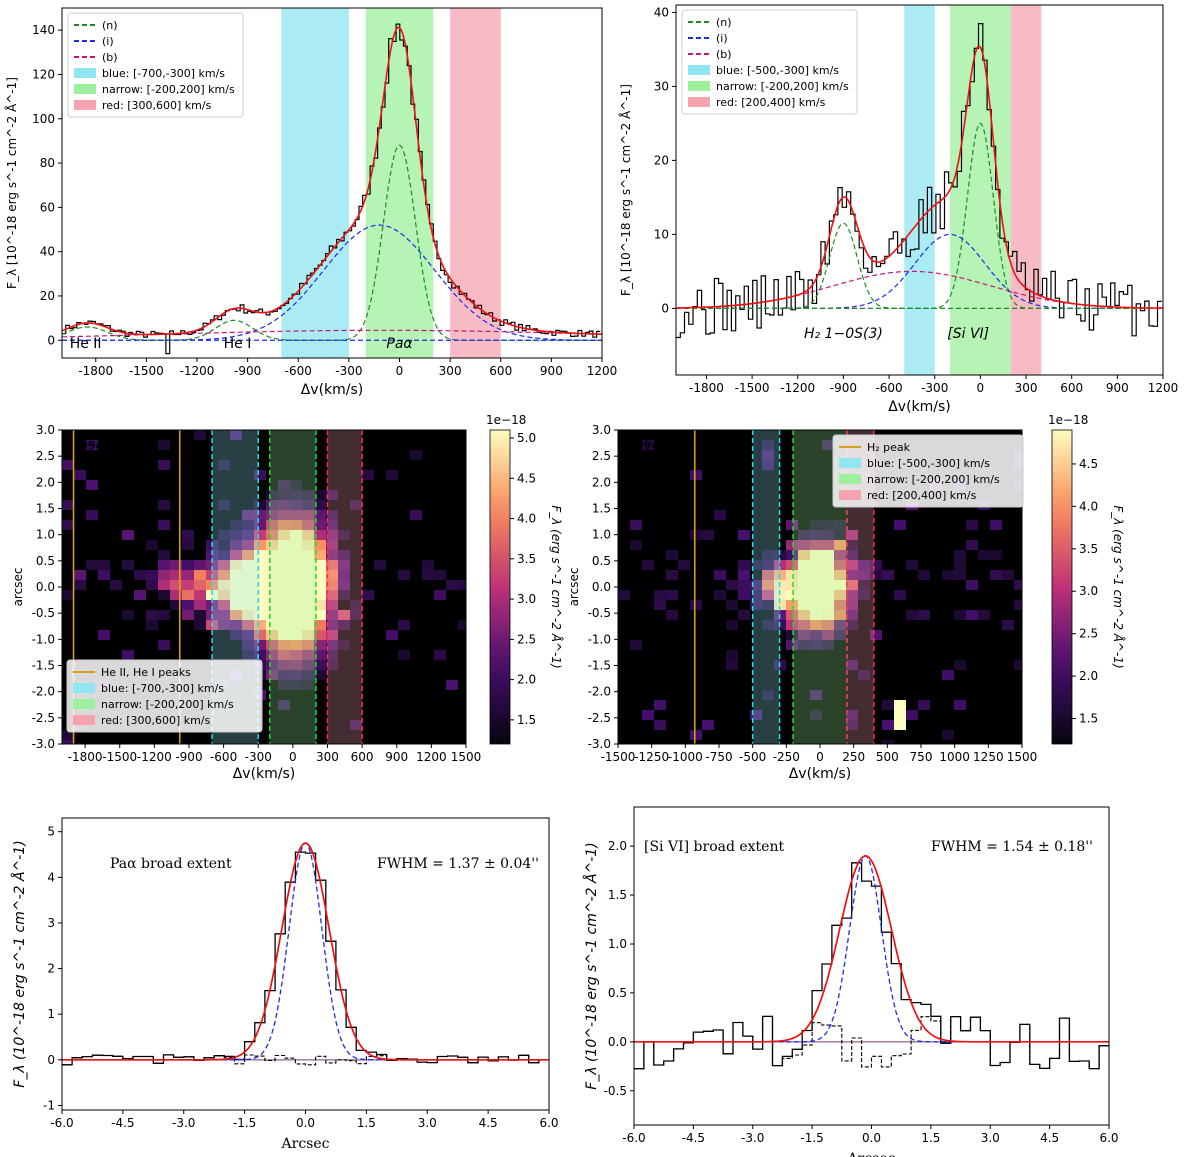  What do you see at coordinates (526, 519) in the screenshot?
I see `colorbar-tick-label: 4.0` at bounding box center [526, 519].